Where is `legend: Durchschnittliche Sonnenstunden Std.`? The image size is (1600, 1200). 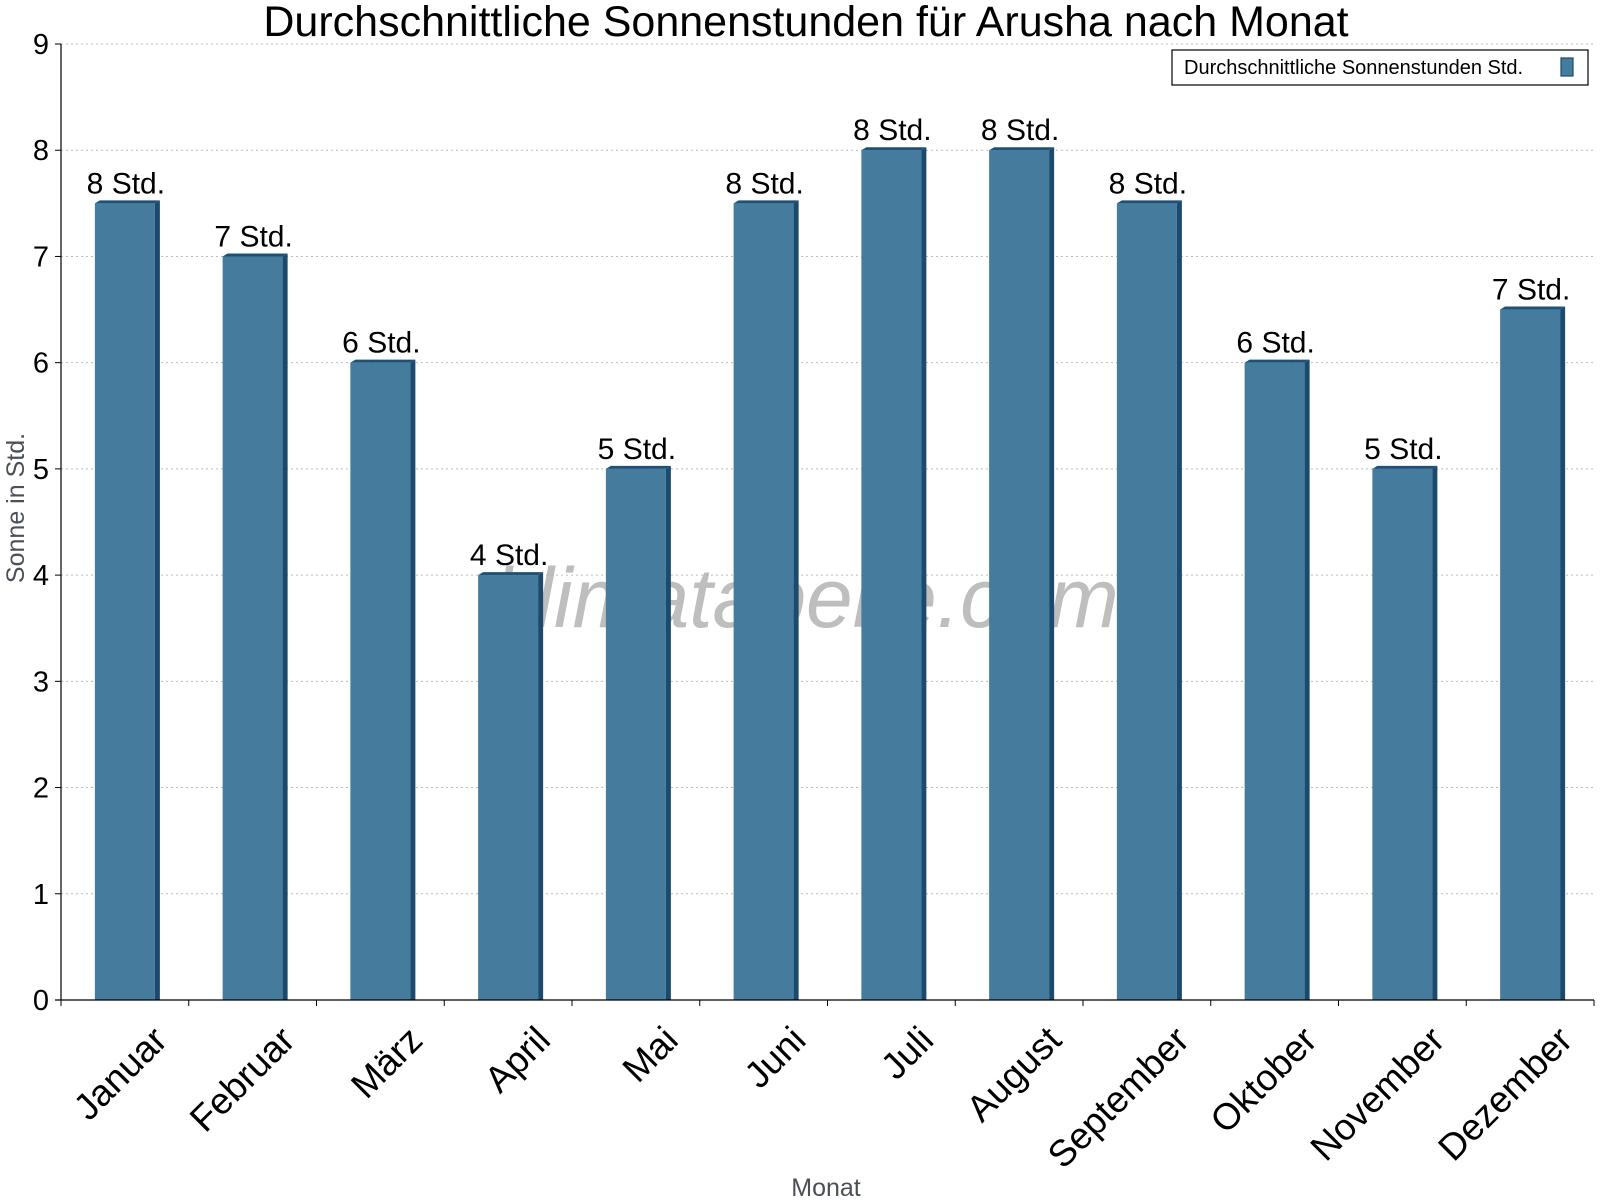 legend: Durchschnittliche Sonnenstunden Std. is located at coordinates (1380, 67).